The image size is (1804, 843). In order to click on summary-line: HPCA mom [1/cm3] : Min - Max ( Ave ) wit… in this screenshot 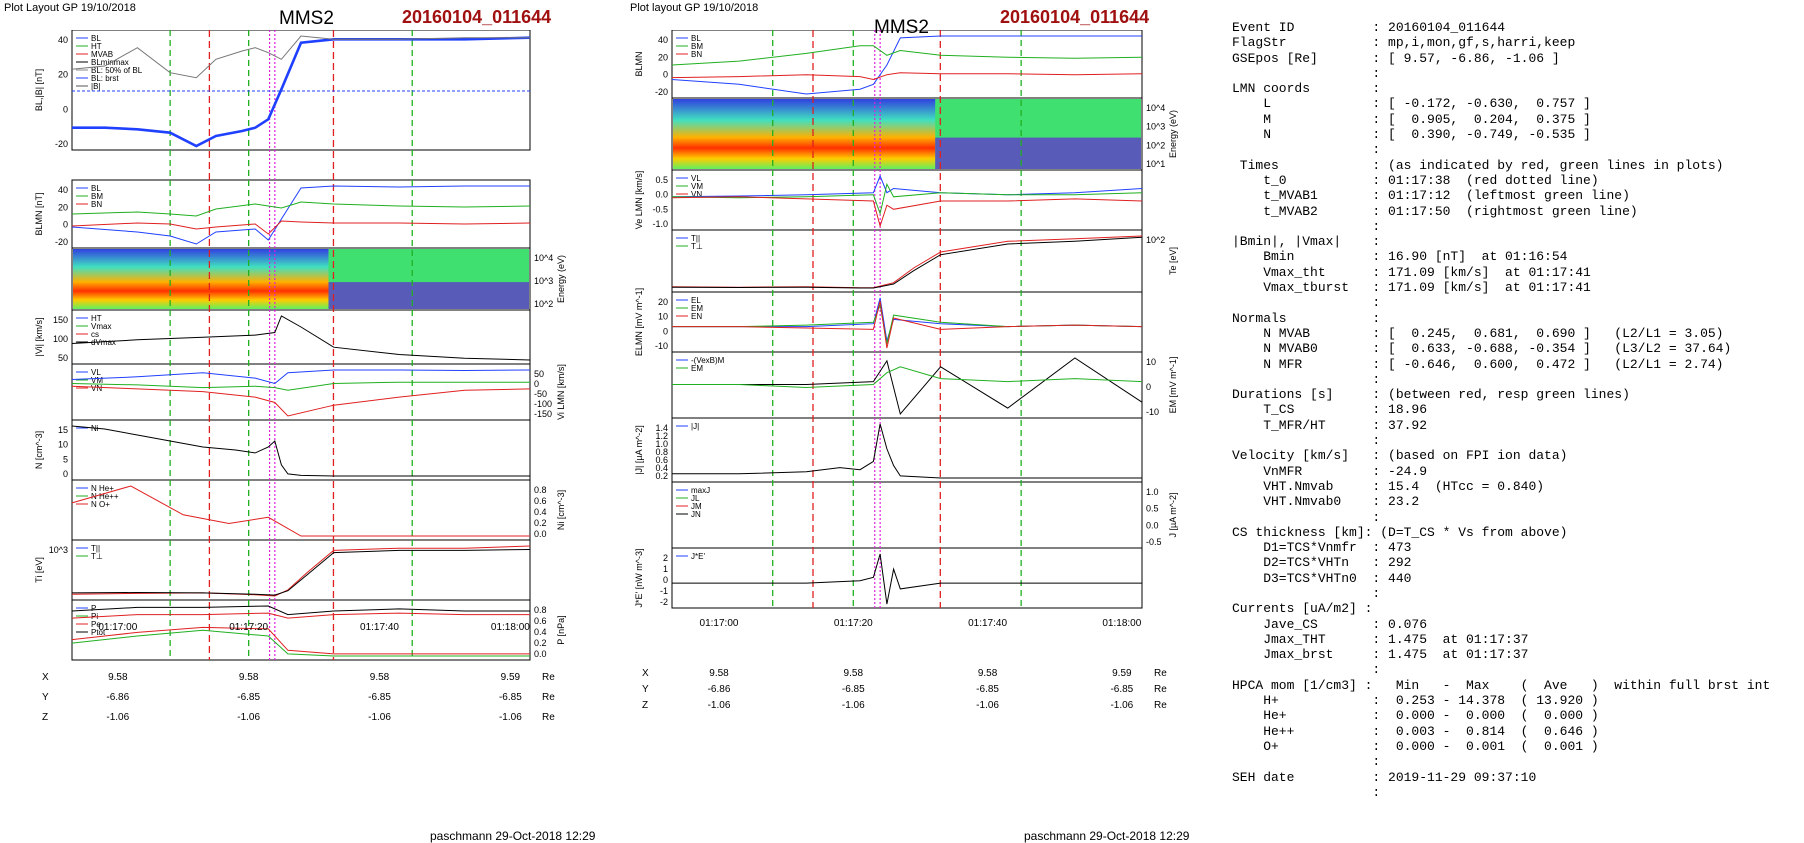, I will do `click(1501, 685)`.